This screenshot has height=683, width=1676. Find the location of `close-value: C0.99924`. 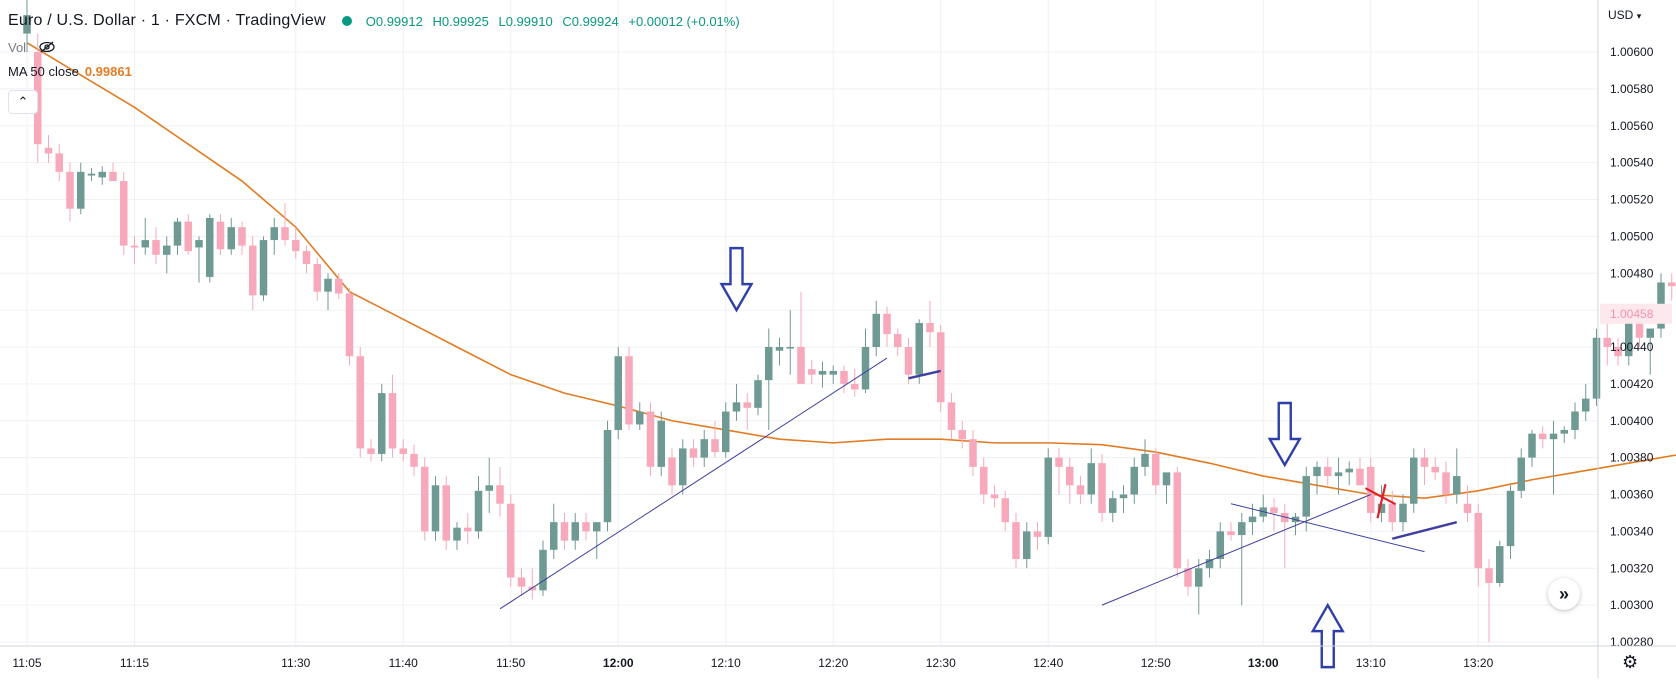

close-value: C0.99924 is located at coordinates (590, 21).